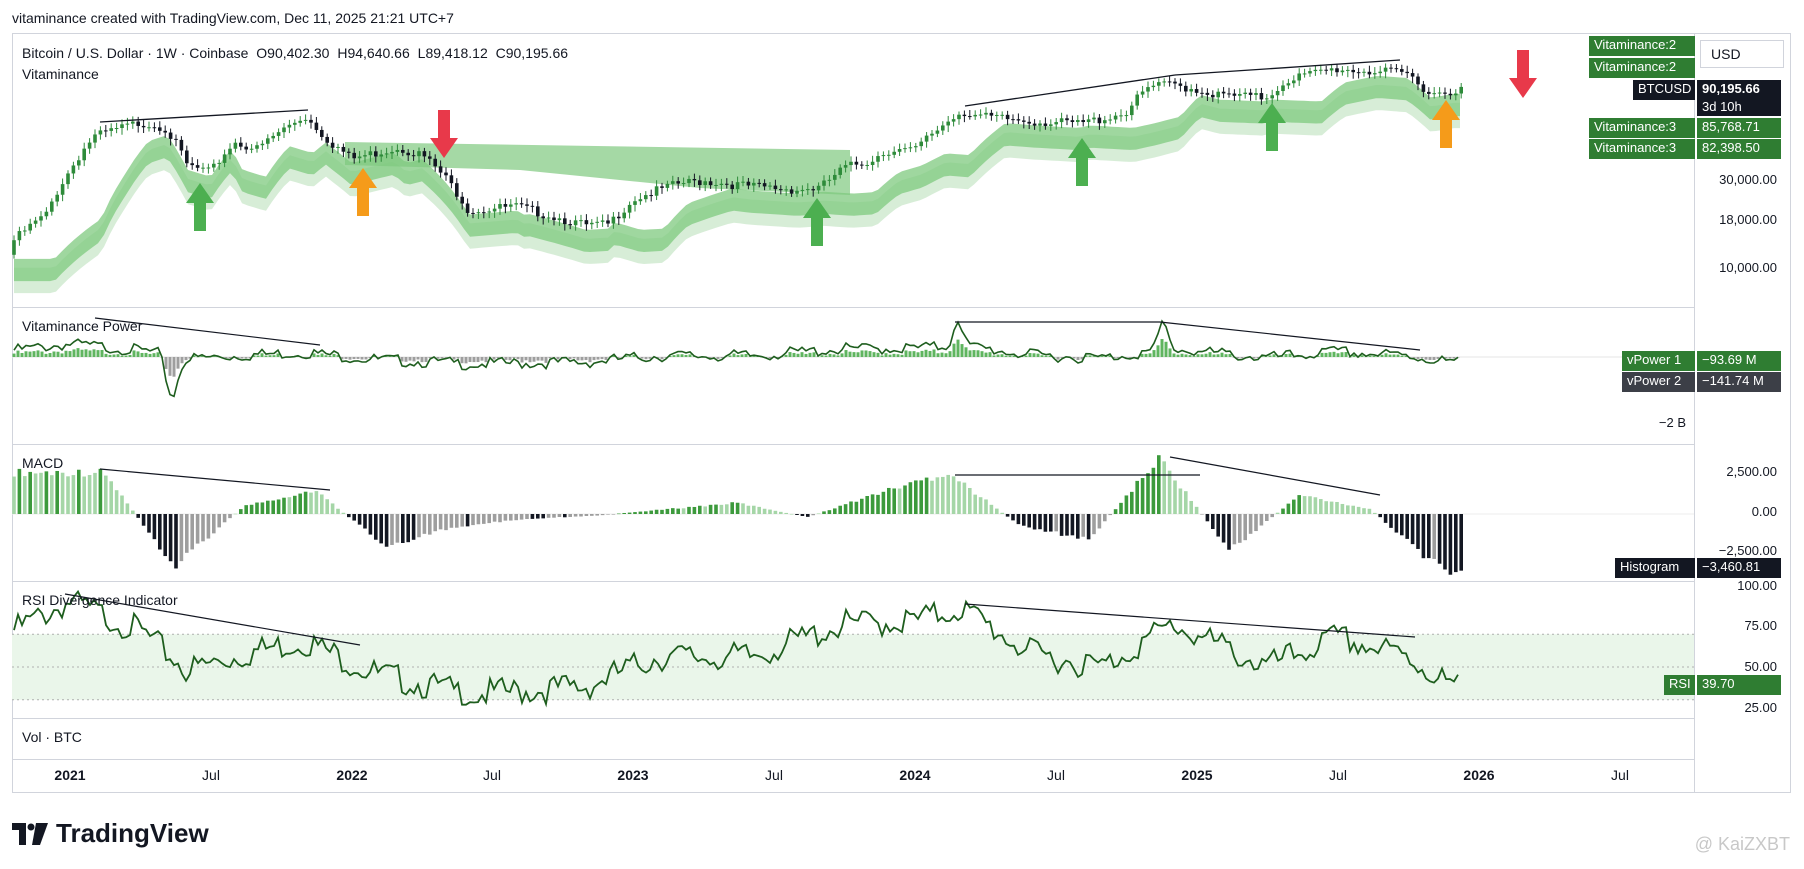 The height and width of the screenshot is (869, 1804). Describe the element at coordinates (1679, 685) in the screenshot. I see `rsi-label: RSI` at that location.